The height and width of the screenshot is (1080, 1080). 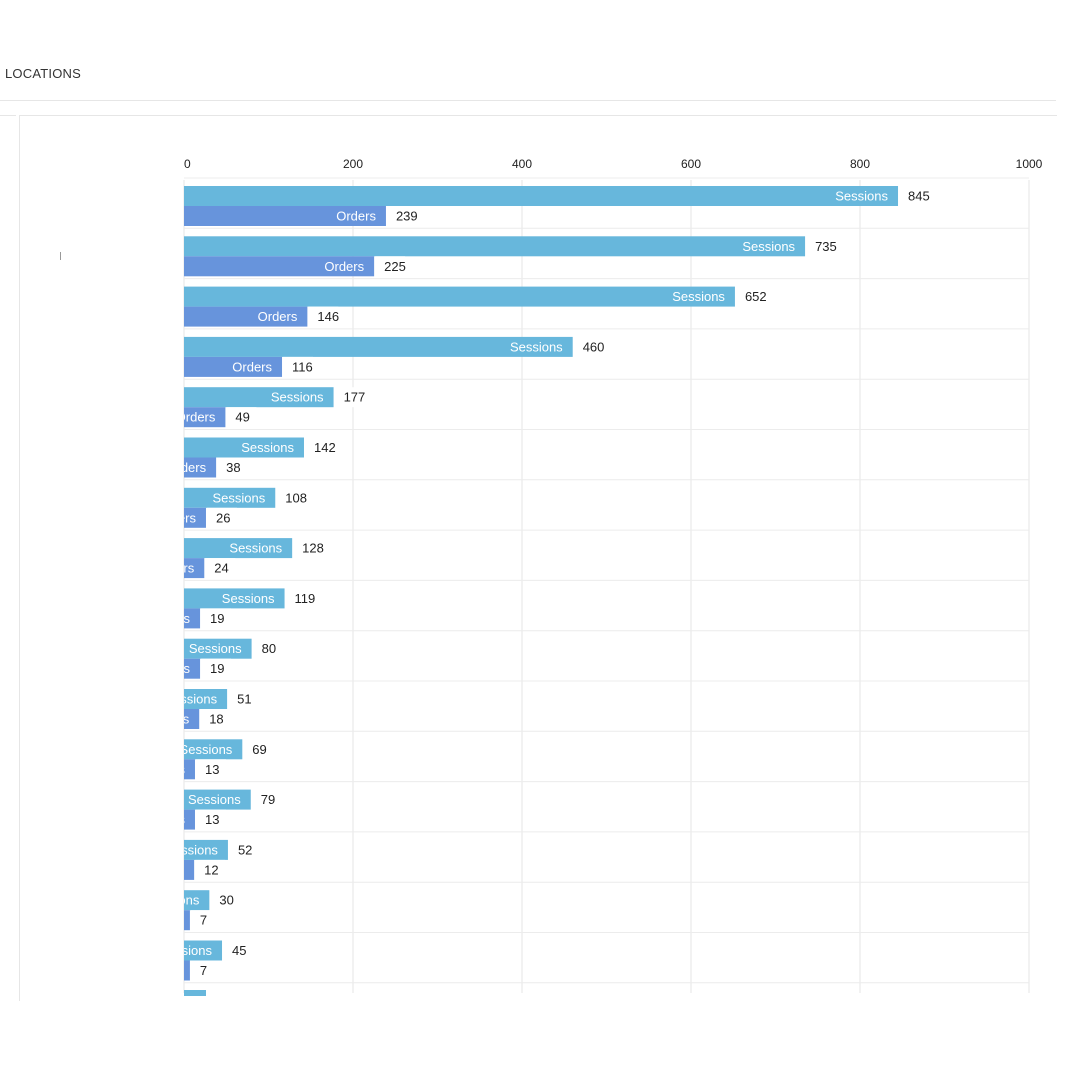 What do you see at coordinates (305, 598) in the screenshot?
I see `bar-value-label: 119` at bounding box center [305, 598].